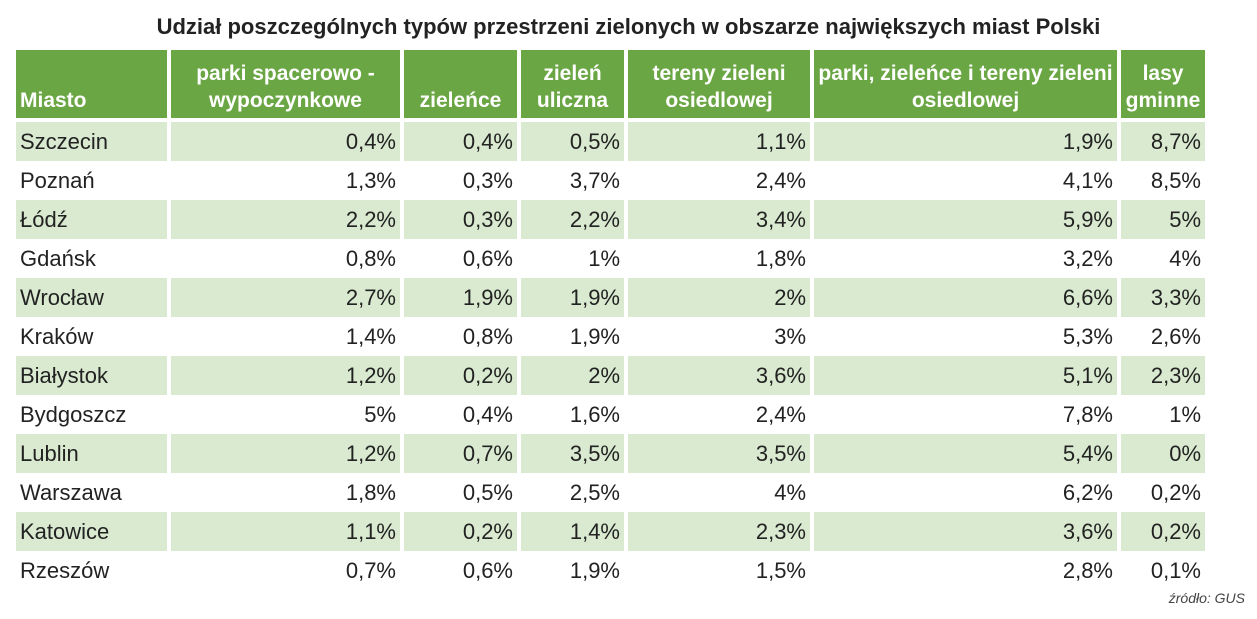 This screenshot has height=619, width=1257. What do you see at coordinates (1087, 336) in the screenshot?
I see `value-cell: 5,3%` at bounding box center [1087, 336].